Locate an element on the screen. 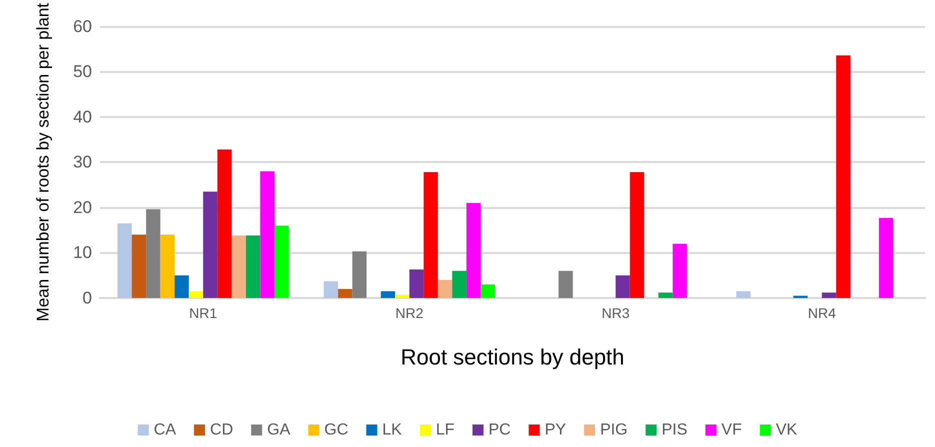 Image resolution: width=935 pixels, height=447 pixels. legend-label: LK is located at coordinates (392, 430).